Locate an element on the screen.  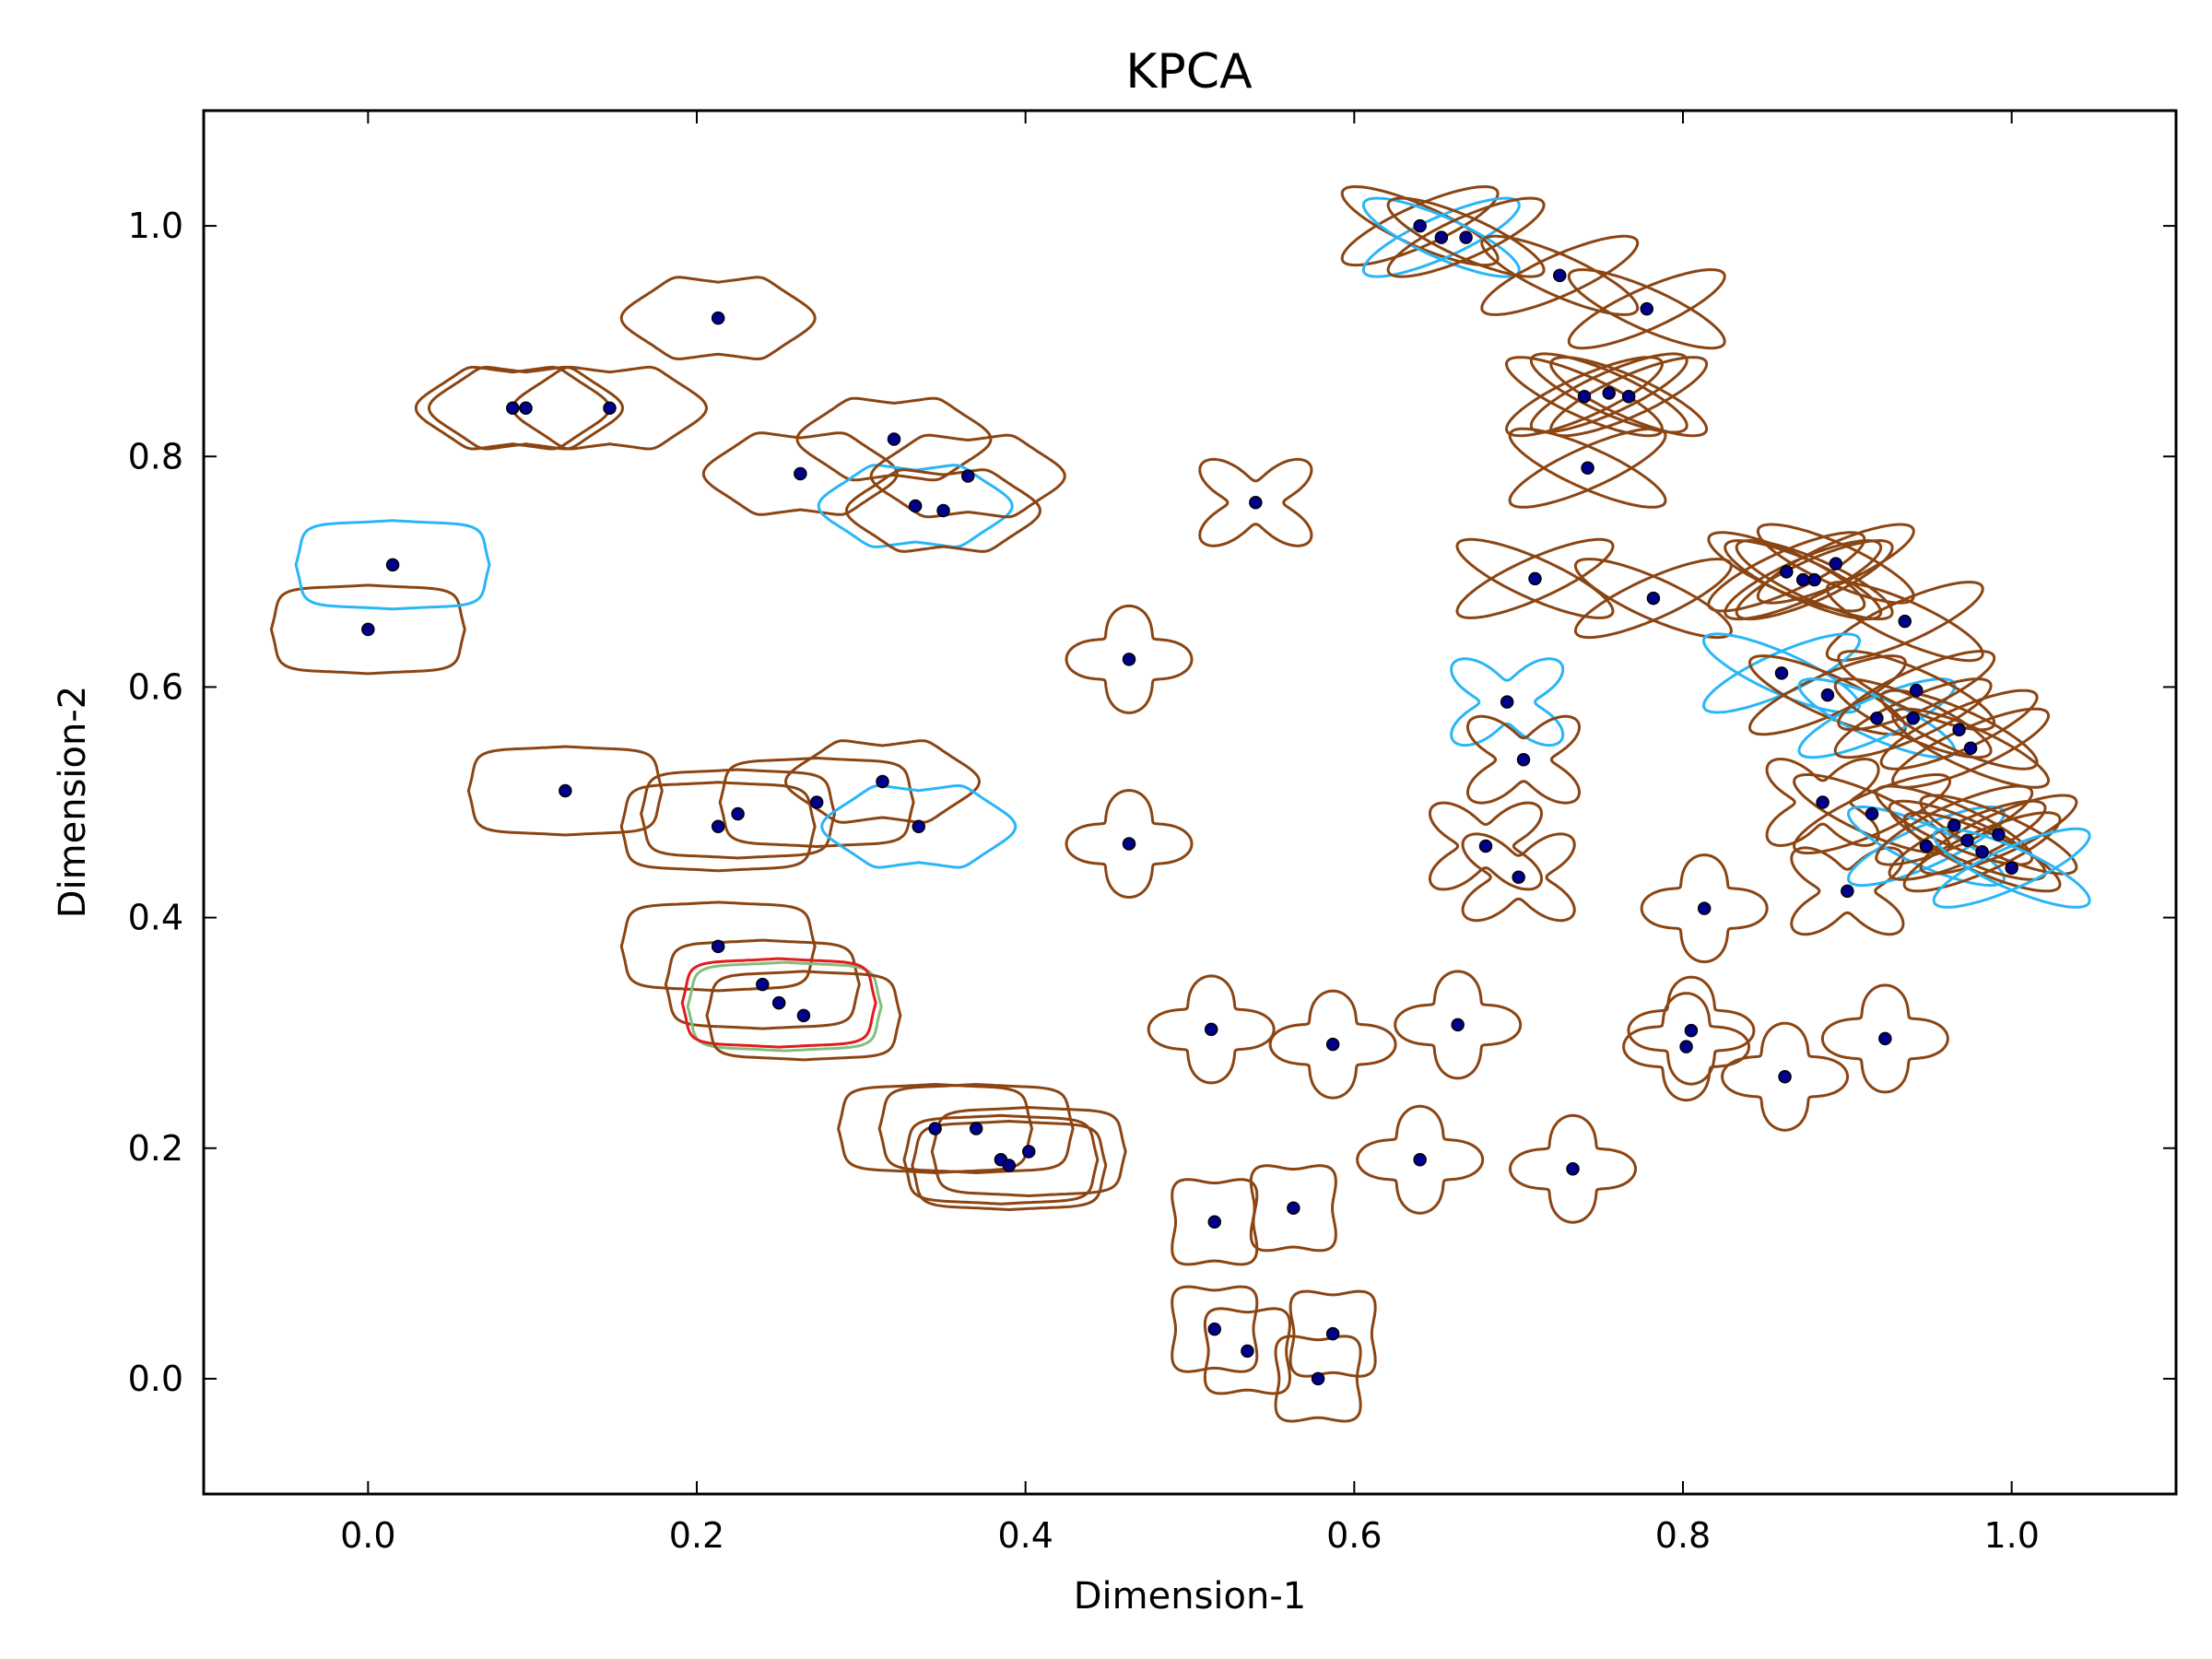
x-tick-label: 1.0 is located at coordinates (2011, 1535).